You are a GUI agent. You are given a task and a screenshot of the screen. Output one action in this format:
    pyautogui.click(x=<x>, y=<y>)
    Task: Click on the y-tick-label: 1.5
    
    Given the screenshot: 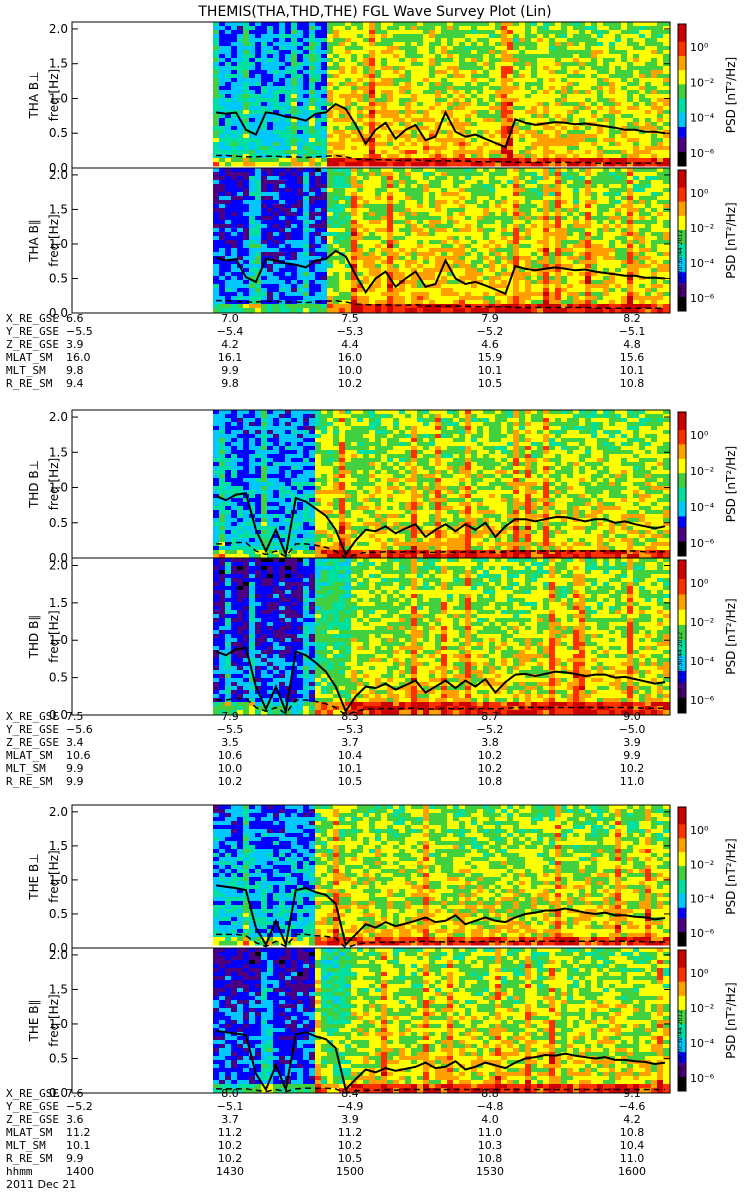 What is the action you would take?
    pyautogui.click(x=58, y=64)
    